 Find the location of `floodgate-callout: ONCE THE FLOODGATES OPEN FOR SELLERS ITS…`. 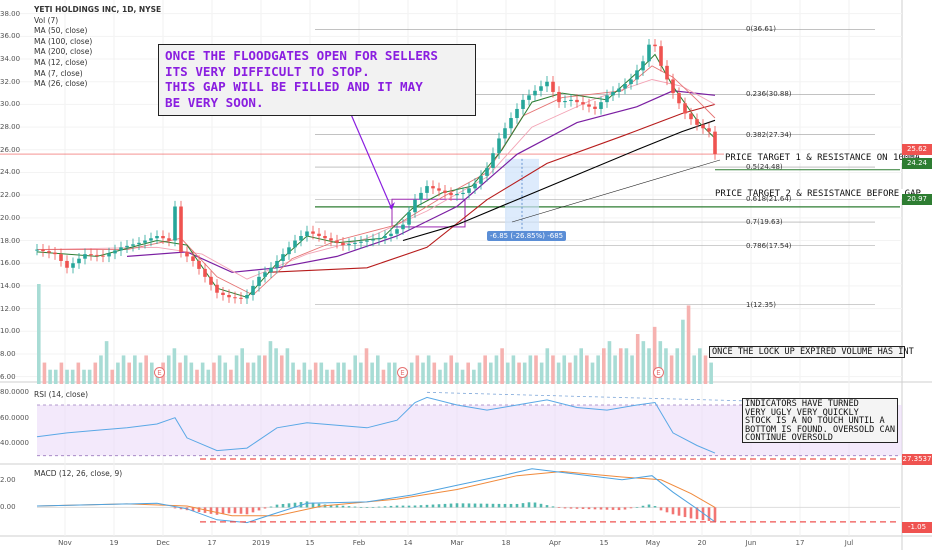

floodgate-callout: ONCE THE FLOODGATES OPEN FOR SELLERS ITS… is located at coordinates (317, 80).